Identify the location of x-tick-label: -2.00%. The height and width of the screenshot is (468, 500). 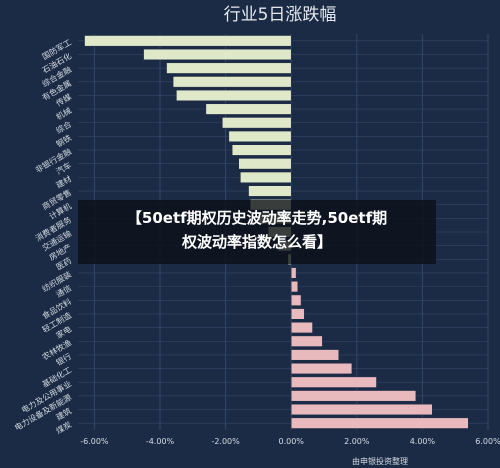
(225, 441).